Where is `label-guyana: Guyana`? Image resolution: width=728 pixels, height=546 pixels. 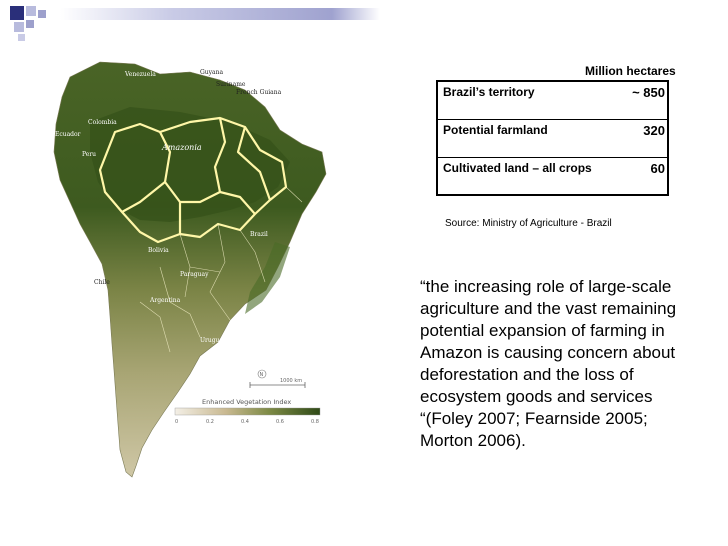 label-guyana: Guyana is located at coordinates (211, 72).